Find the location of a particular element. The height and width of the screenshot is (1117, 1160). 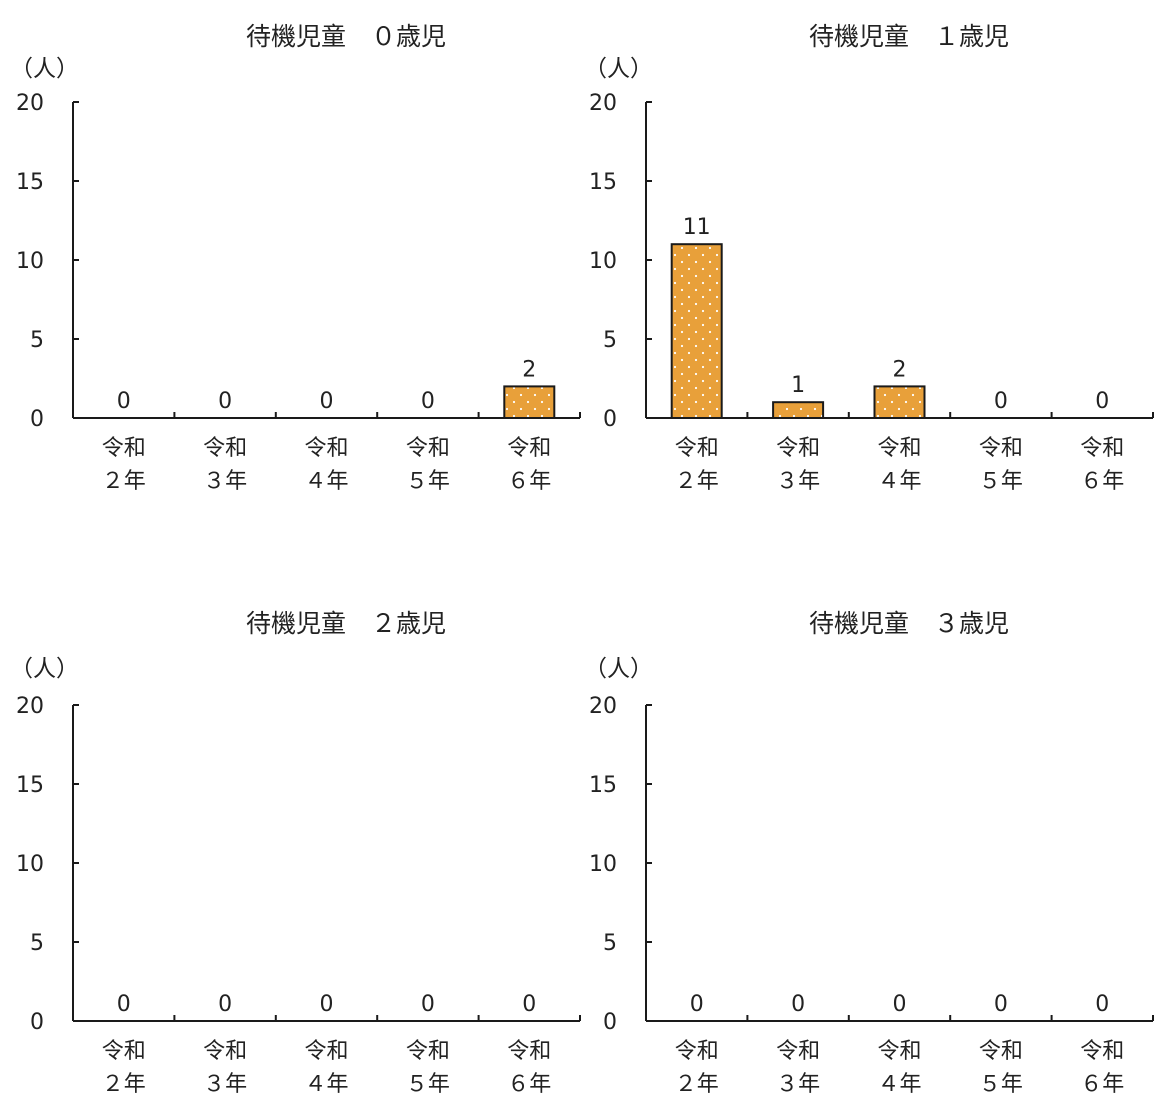

chart-title: 待機児童 ３歳児 is located at coordinates (909, 623).